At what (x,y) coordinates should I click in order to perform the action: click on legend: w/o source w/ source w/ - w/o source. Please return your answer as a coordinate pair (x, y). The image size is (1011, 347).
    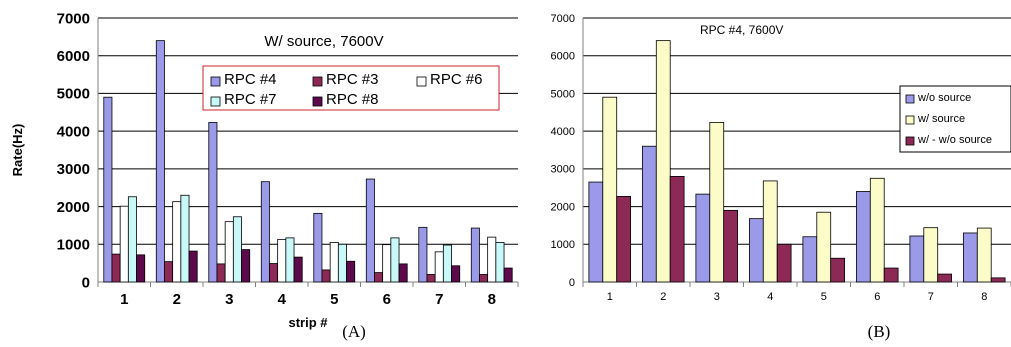
    Looking at the image, I should click on (955, 119).